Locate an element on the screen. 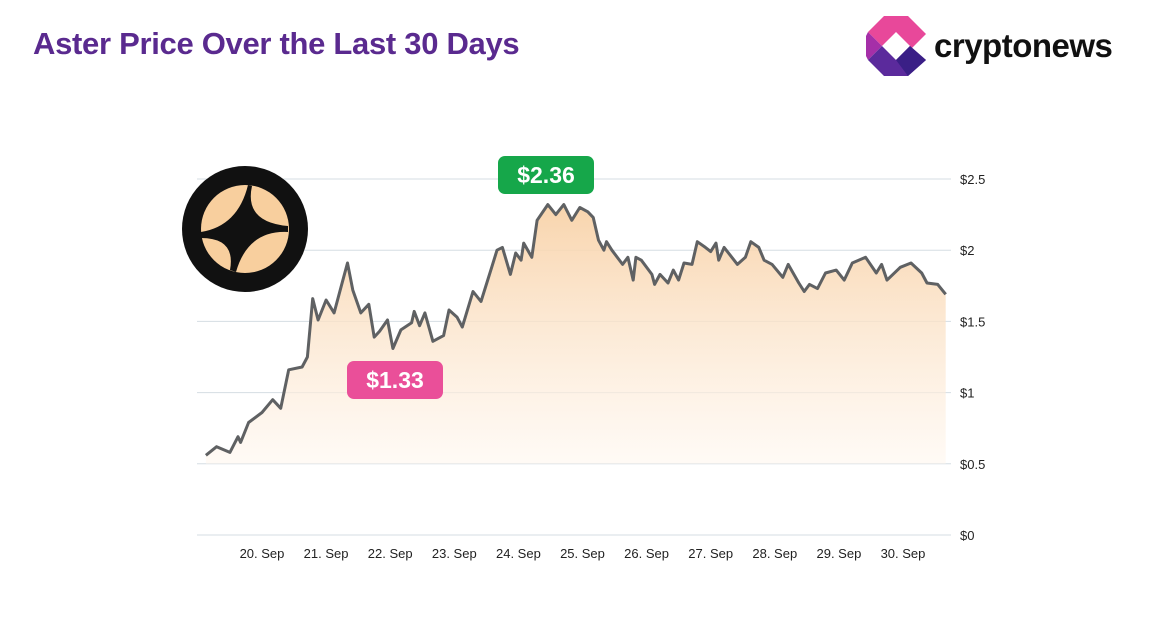 The width and height of the screenshot is (1173, 622). cryptonews-logo: cryptonews is located at coordinates (989, 46).